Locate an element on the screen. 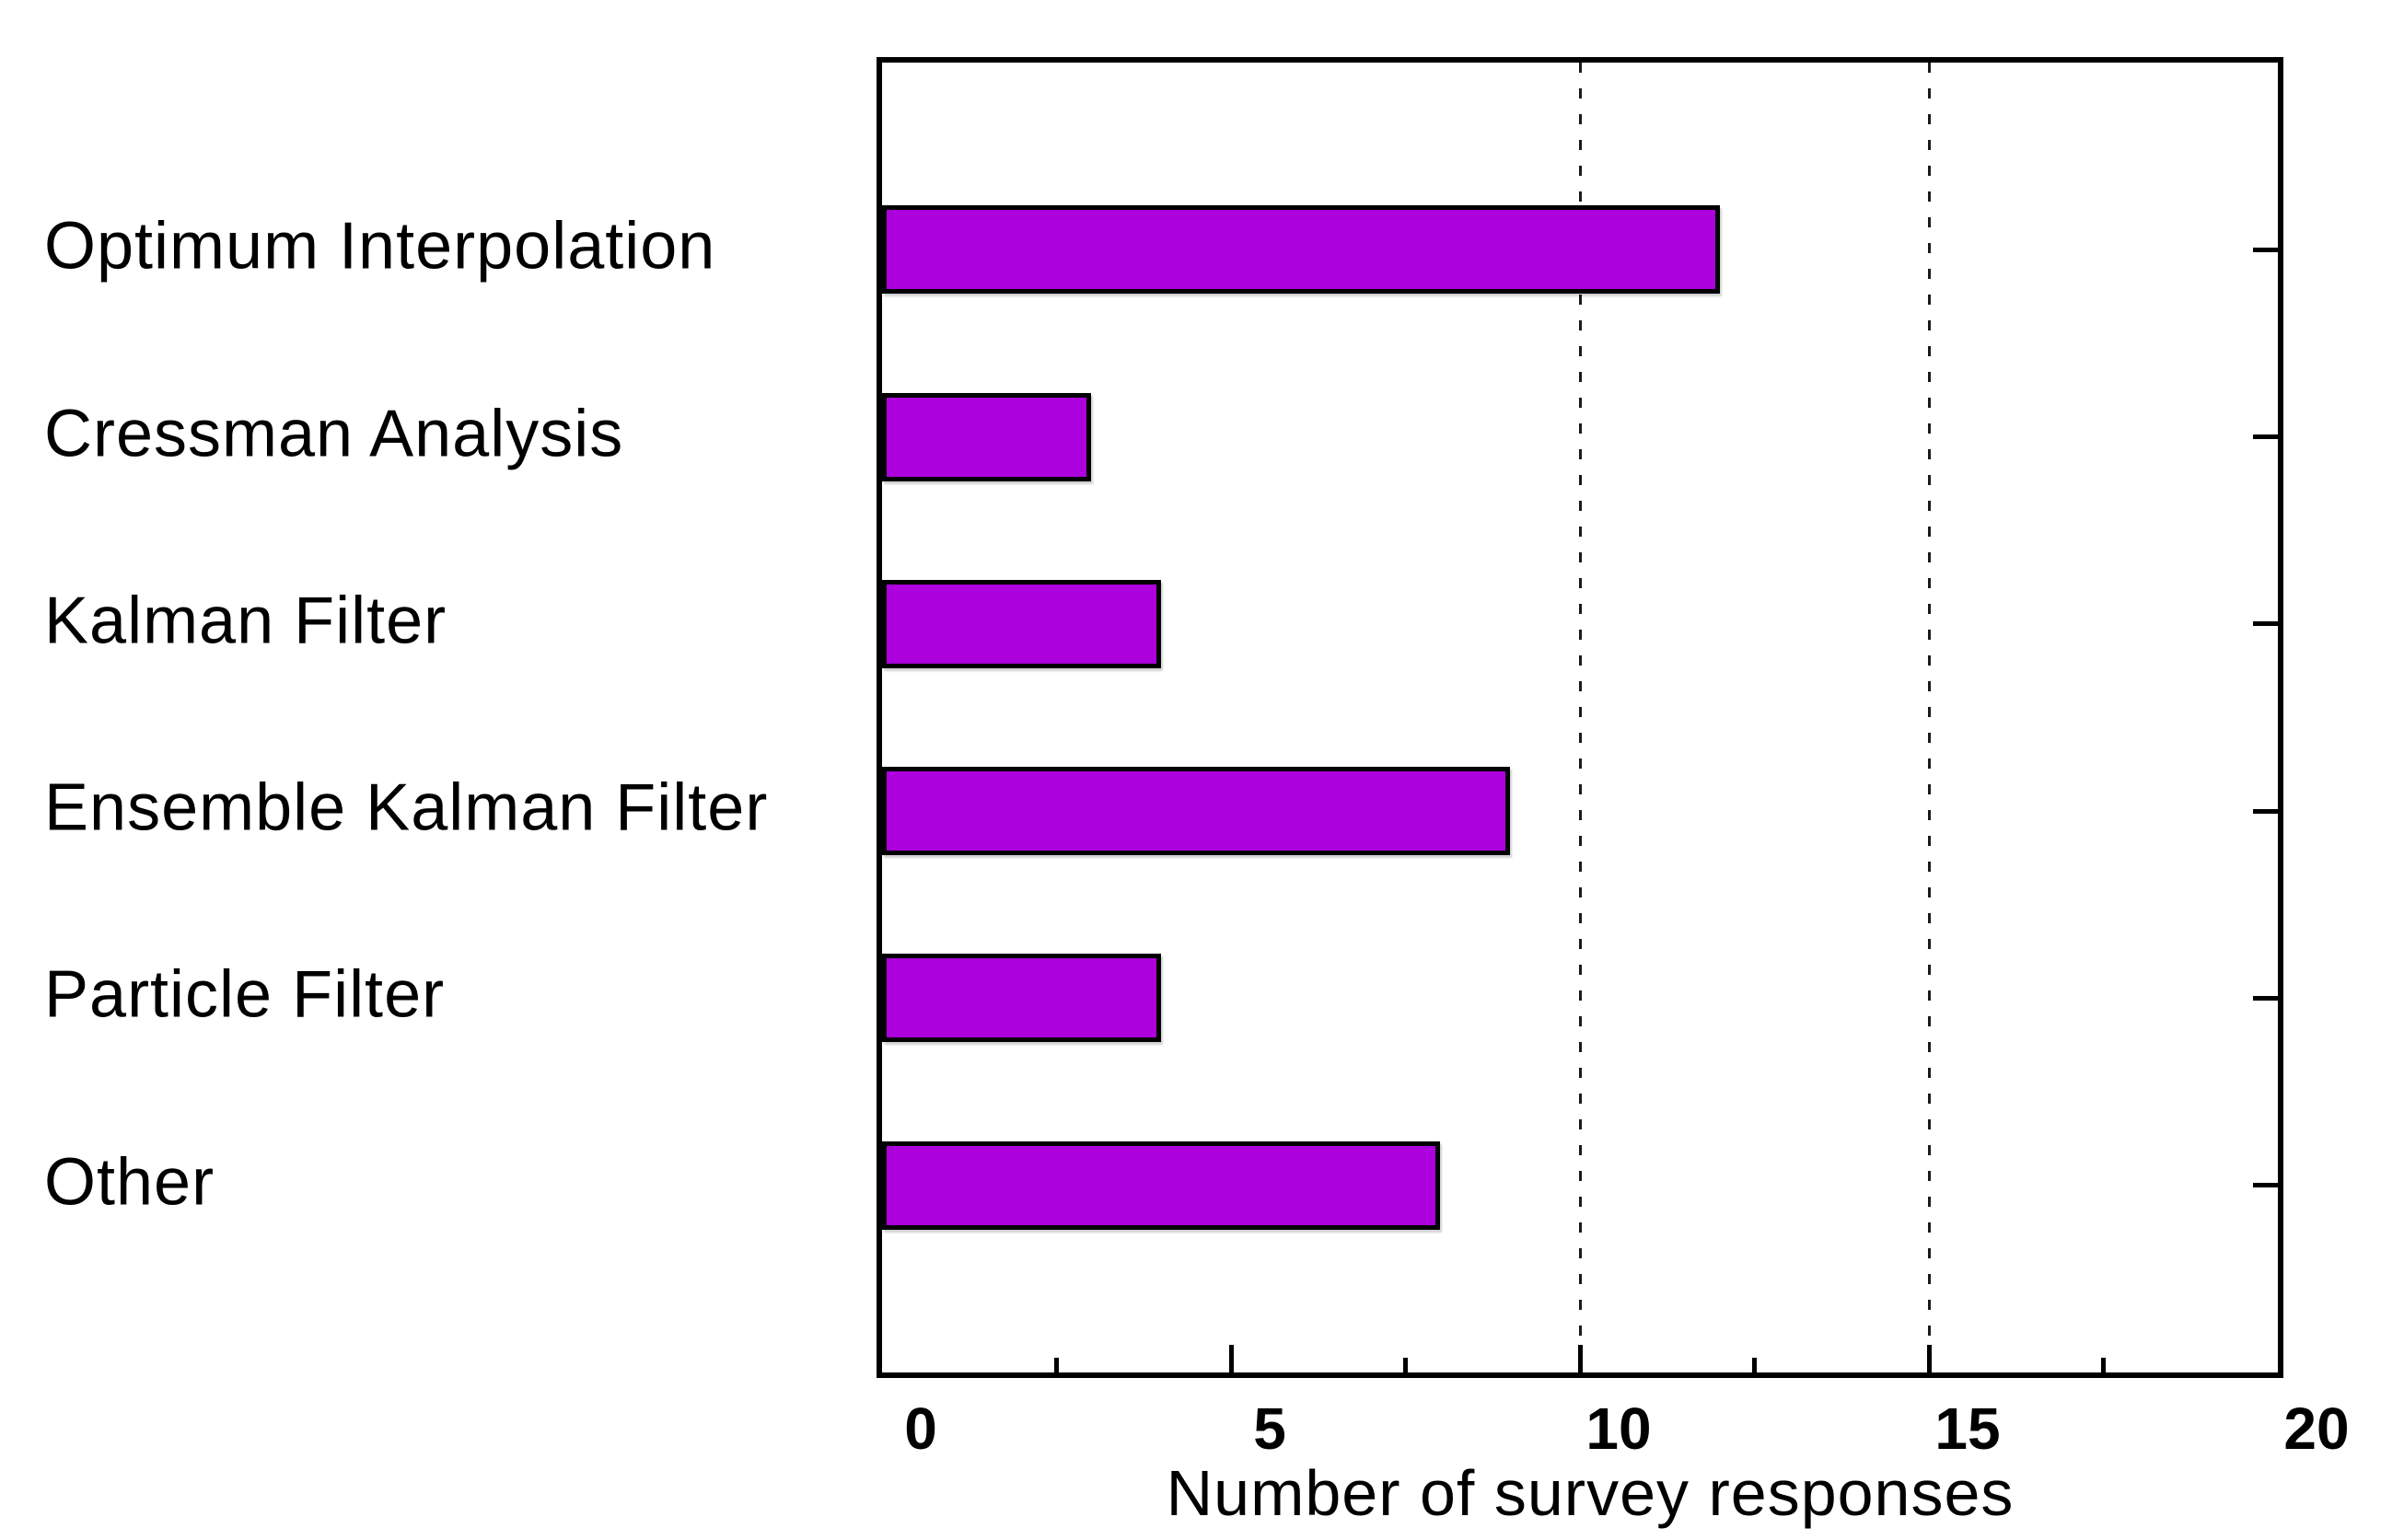 This screenshot has width=2404, height=1540. x-minor-tick-12.5 is located at coordinates (1754, 1365).